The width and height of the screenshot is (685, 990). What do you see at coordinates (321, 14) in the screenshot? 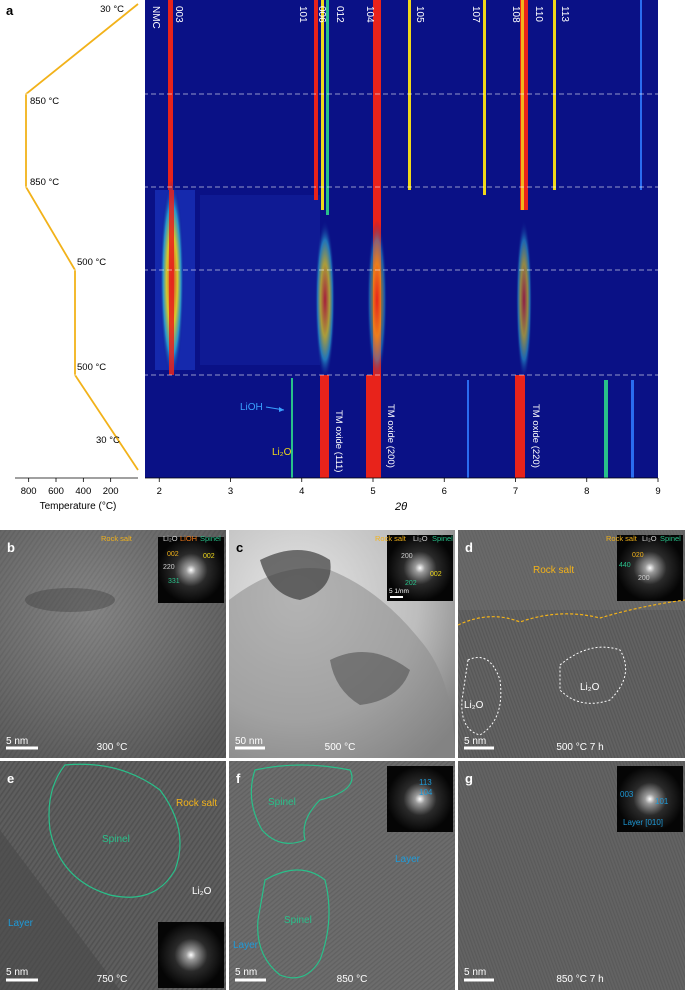
I see `peak-label-006: 006` at bounding box center [321, 14].